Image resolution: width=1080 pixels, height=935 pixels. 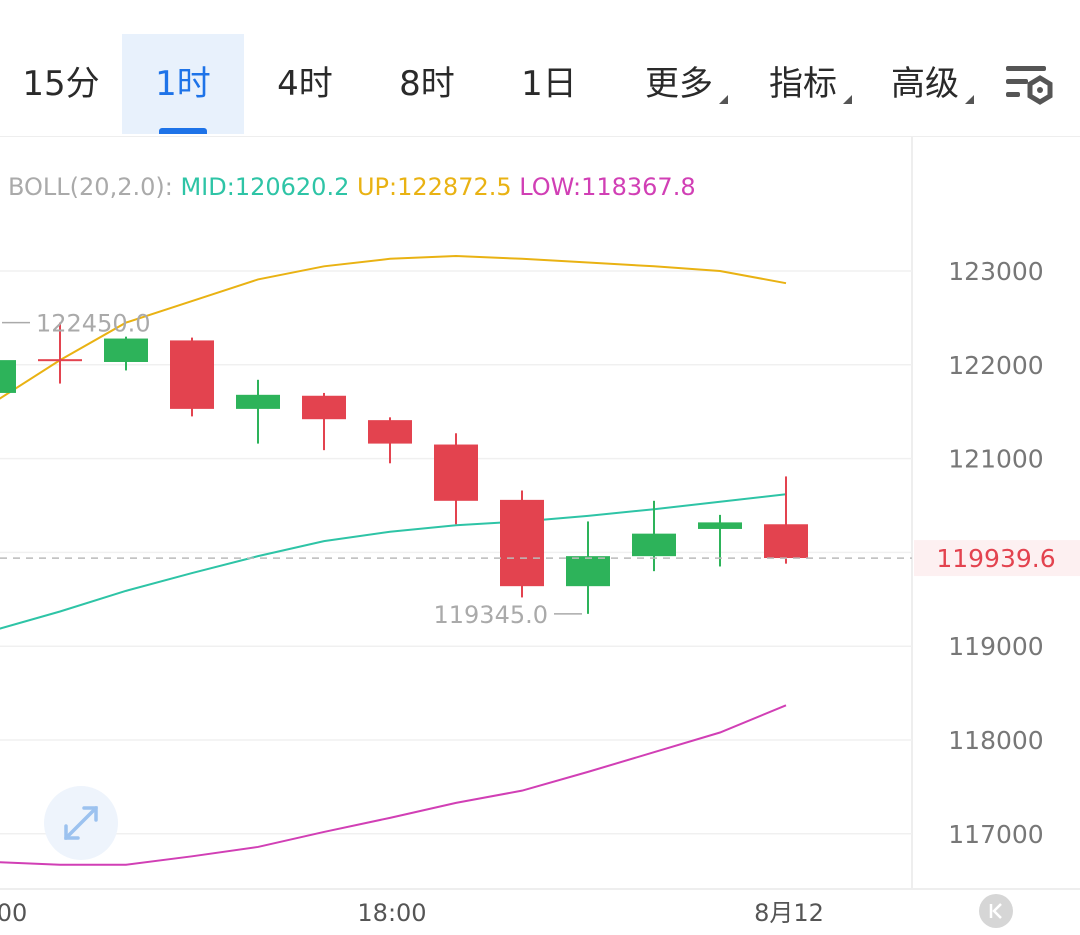 I want to click on dropdown-menu-label: 高级, so click(x=925, y=84).